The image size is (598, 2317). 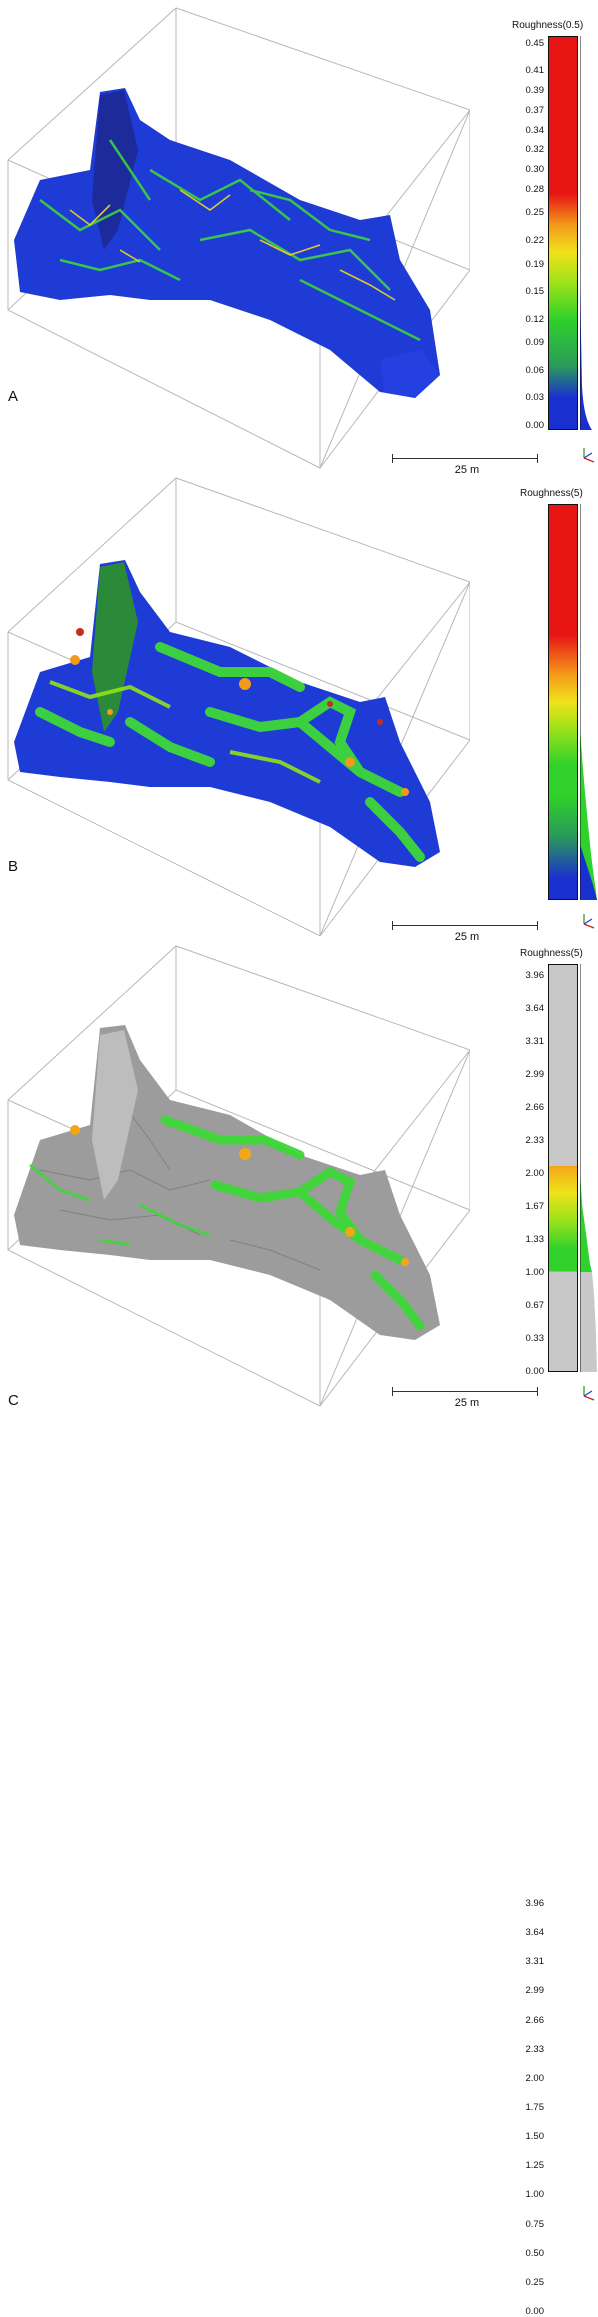 What do you see at coordinates (13, 866) in the screenshot?
I see `panel-label: B` at bounding box center [13, 866].